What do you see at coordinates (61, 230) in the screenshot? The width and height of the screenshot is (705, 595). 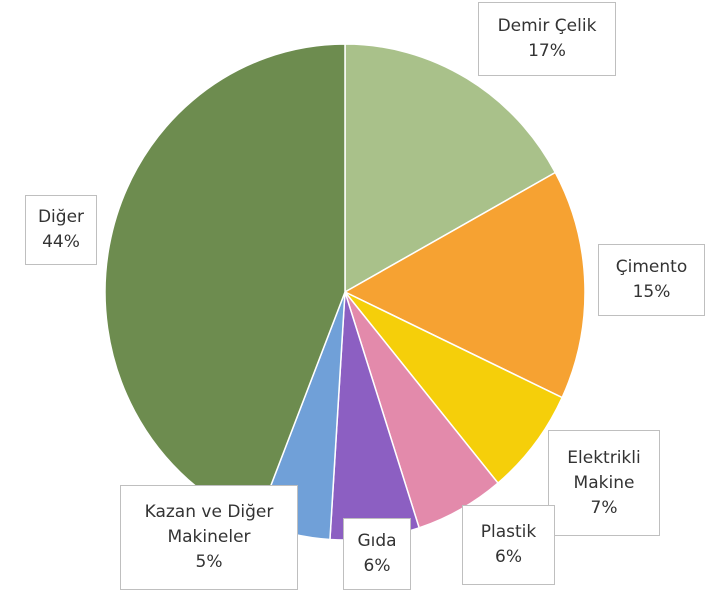 I see `slice-label: Diğer 44%` at bounding box center [61, 230].